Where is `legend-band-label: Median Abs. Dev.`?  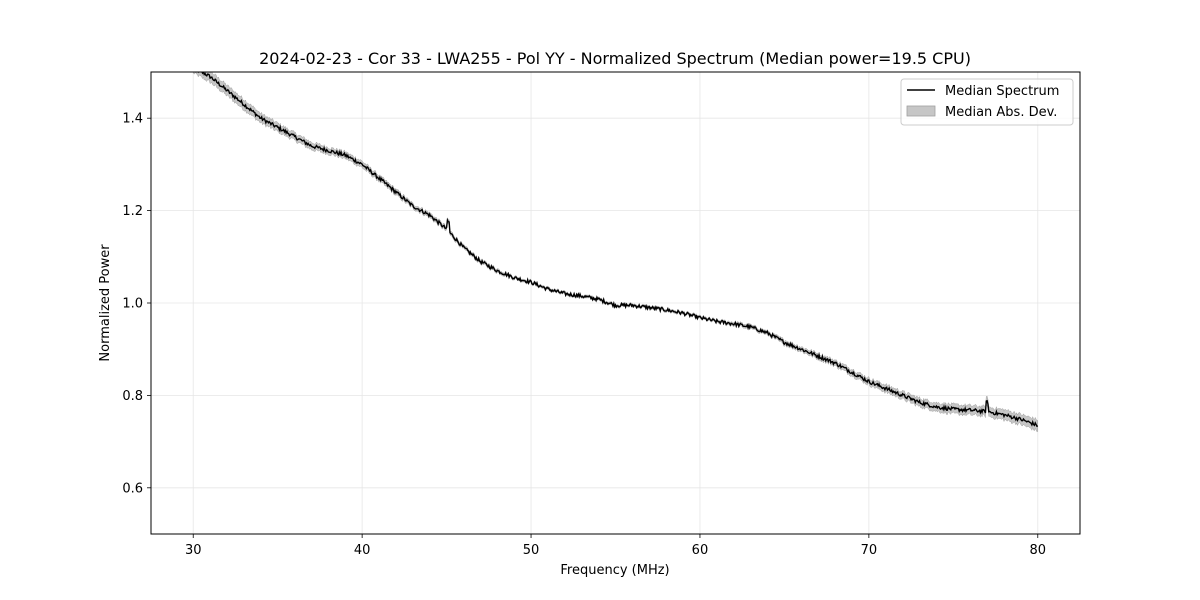 legend-band-label: Median Abs. Dev. is located at coordinates (1001, 112).